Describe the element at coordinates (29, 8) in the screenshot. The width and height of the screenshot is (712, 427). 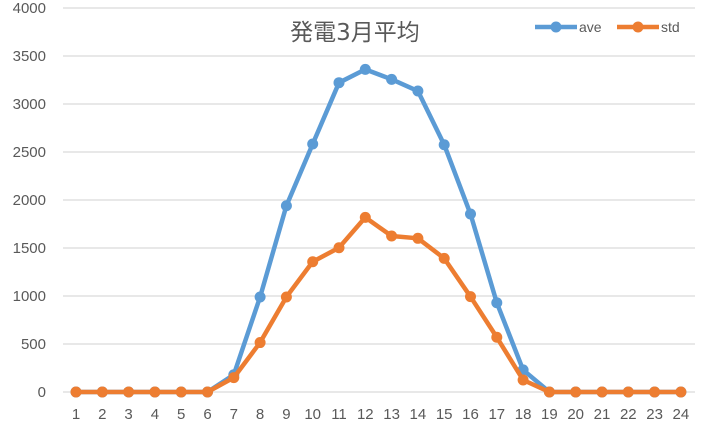
I see `y-tick-label: 4000` at that location.